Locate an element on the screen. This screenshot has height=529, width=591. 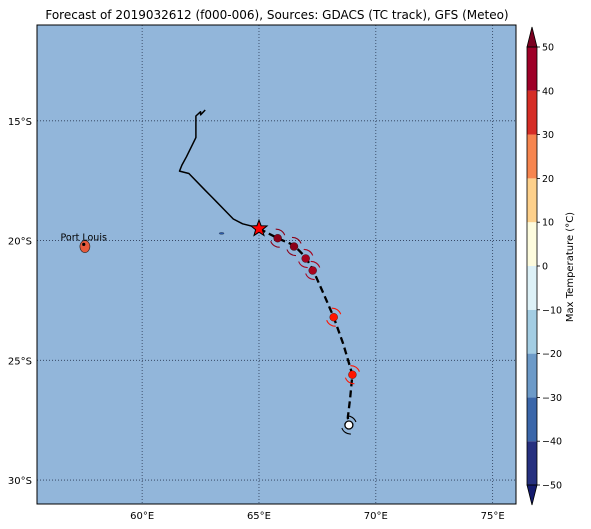
colorbar-tick-label: −10 is located at coordinates (552, 310).